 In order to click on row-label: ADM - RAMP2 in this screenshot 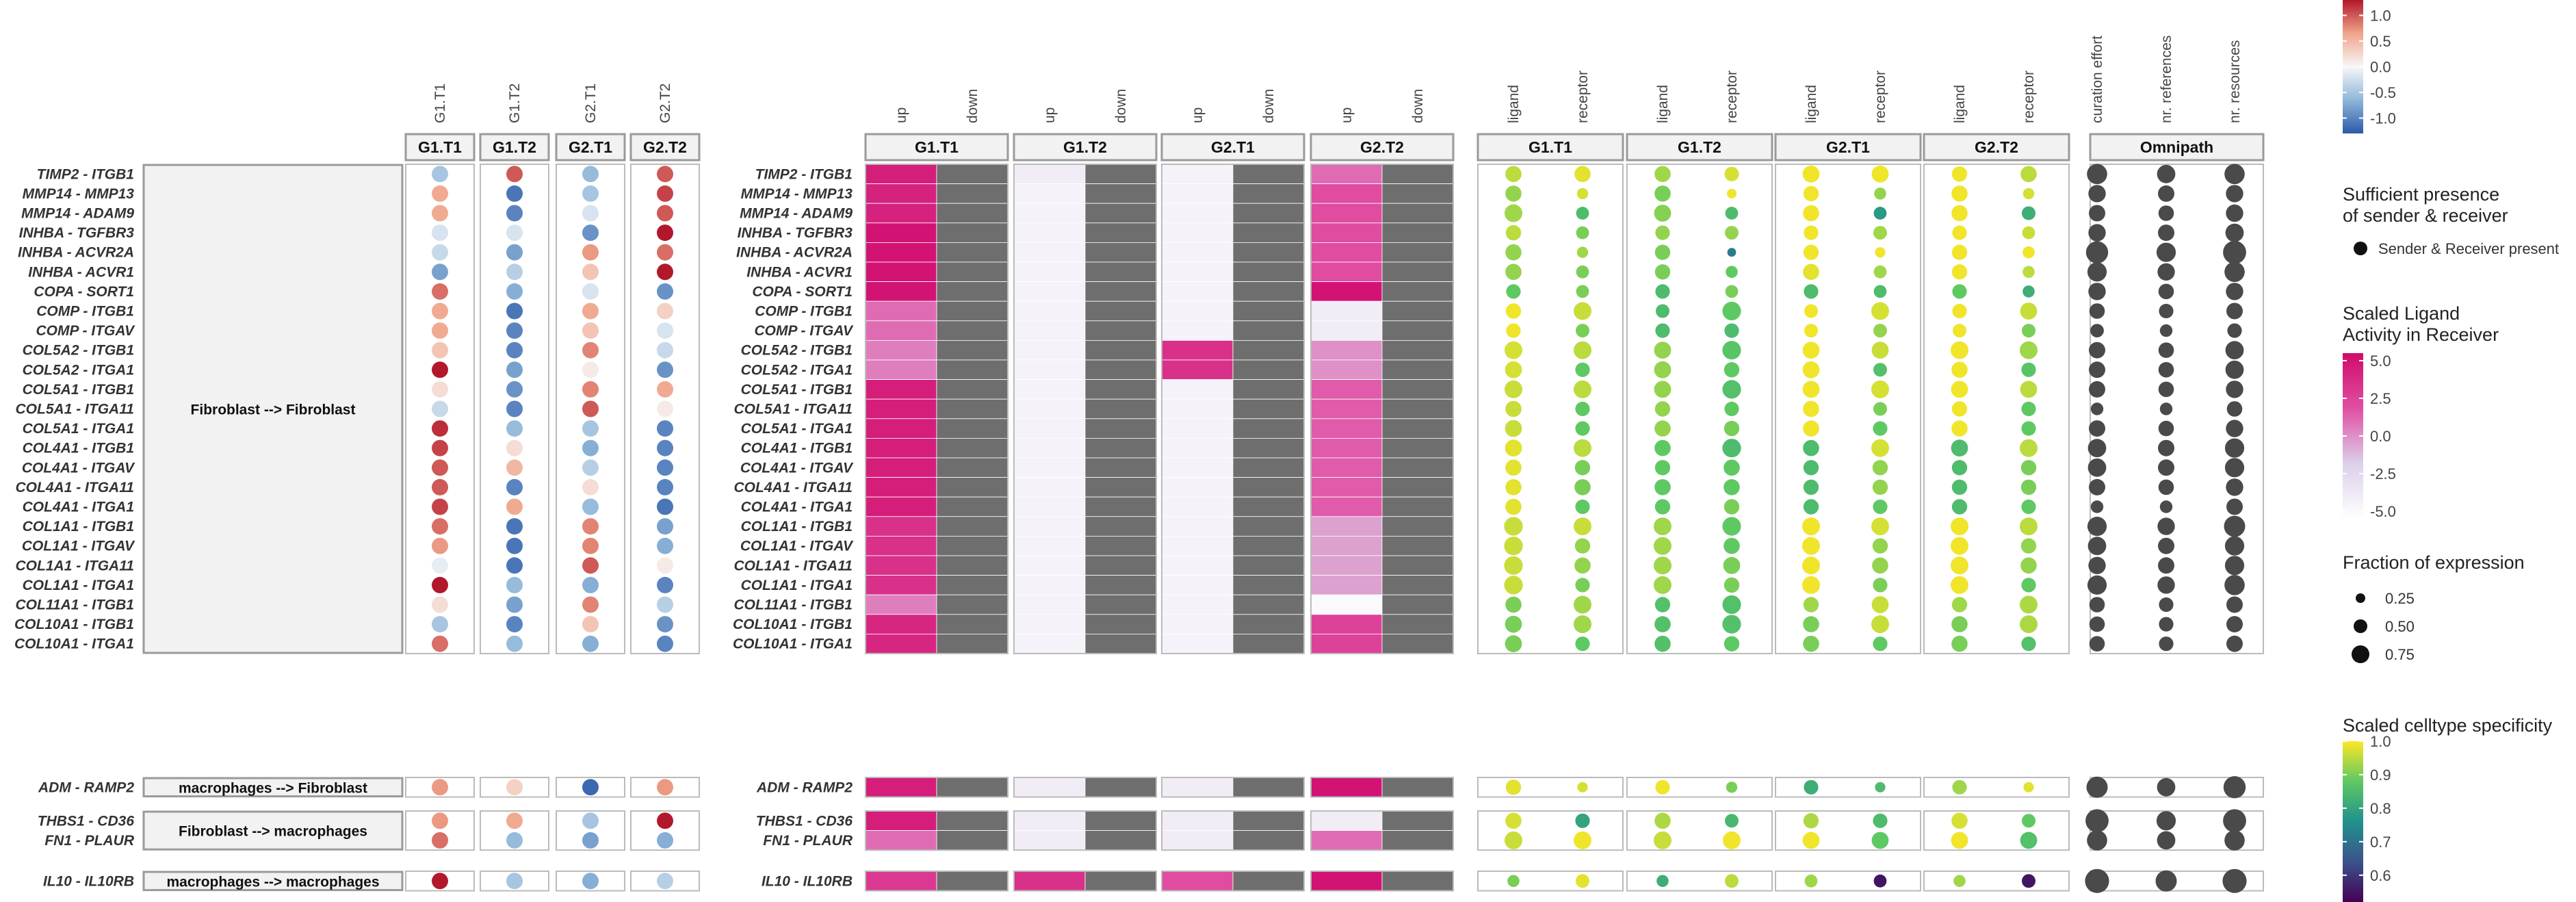, I will do `click(86, 787)`.